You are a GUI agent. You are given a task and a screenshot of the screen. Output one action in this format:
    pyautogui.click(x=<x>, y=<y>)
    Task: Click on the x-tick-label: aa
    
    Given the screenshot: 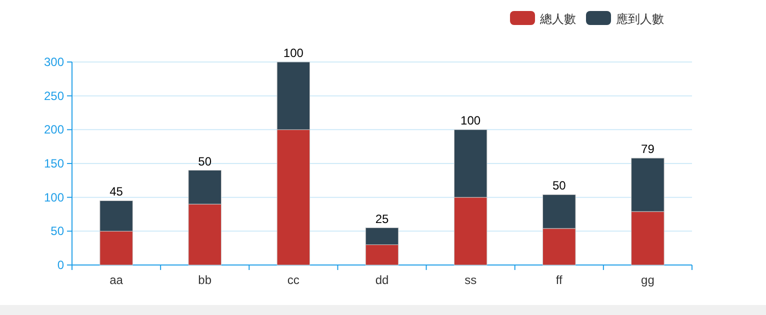 What is the action you would take?
    pyautogui.click(x=117, y=280)
    